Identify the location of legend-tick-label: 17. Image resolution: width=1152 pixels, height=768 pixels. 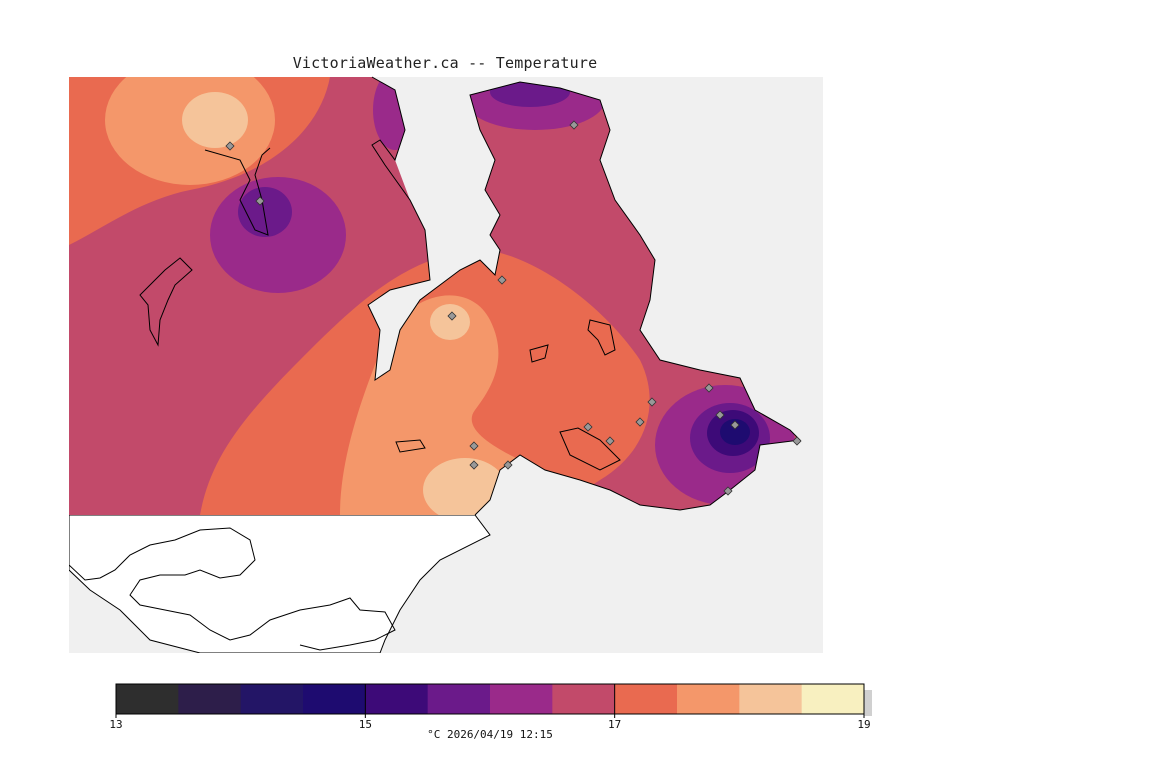
(614, 724).